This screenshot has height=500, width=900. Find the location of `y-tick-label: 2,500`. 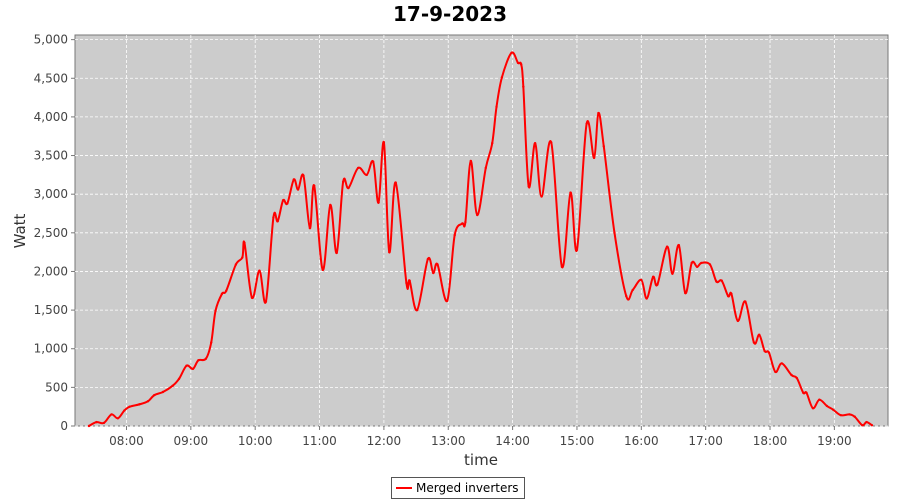

y-tick-label: 2,500 is located at coordinates (51, 233).